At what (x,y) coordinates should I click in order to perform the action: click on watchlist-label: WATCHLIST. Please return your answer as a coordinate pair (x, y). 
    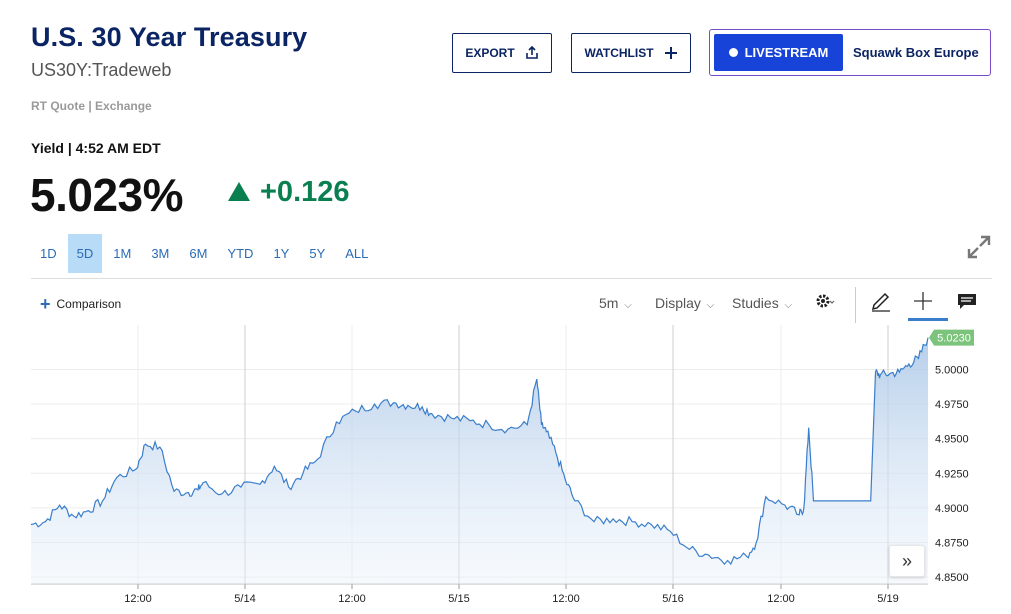
    Looking at the image, I should click on (619, 53).